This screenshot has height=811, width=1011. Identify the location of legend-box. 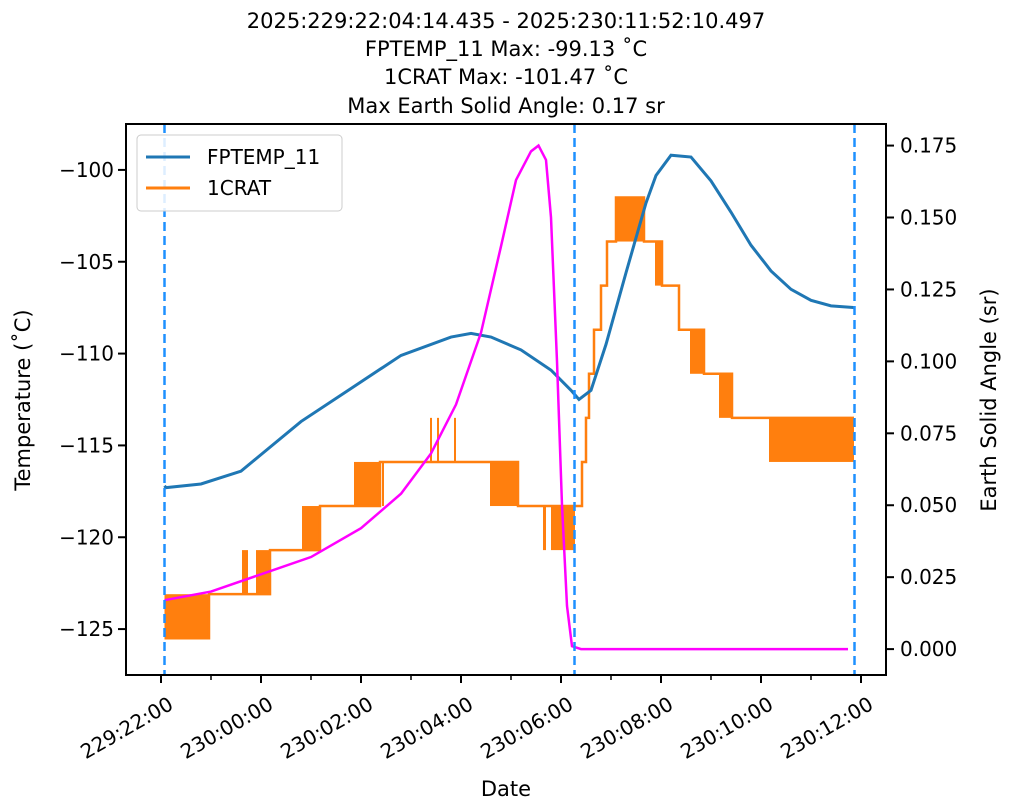
(239, 173).